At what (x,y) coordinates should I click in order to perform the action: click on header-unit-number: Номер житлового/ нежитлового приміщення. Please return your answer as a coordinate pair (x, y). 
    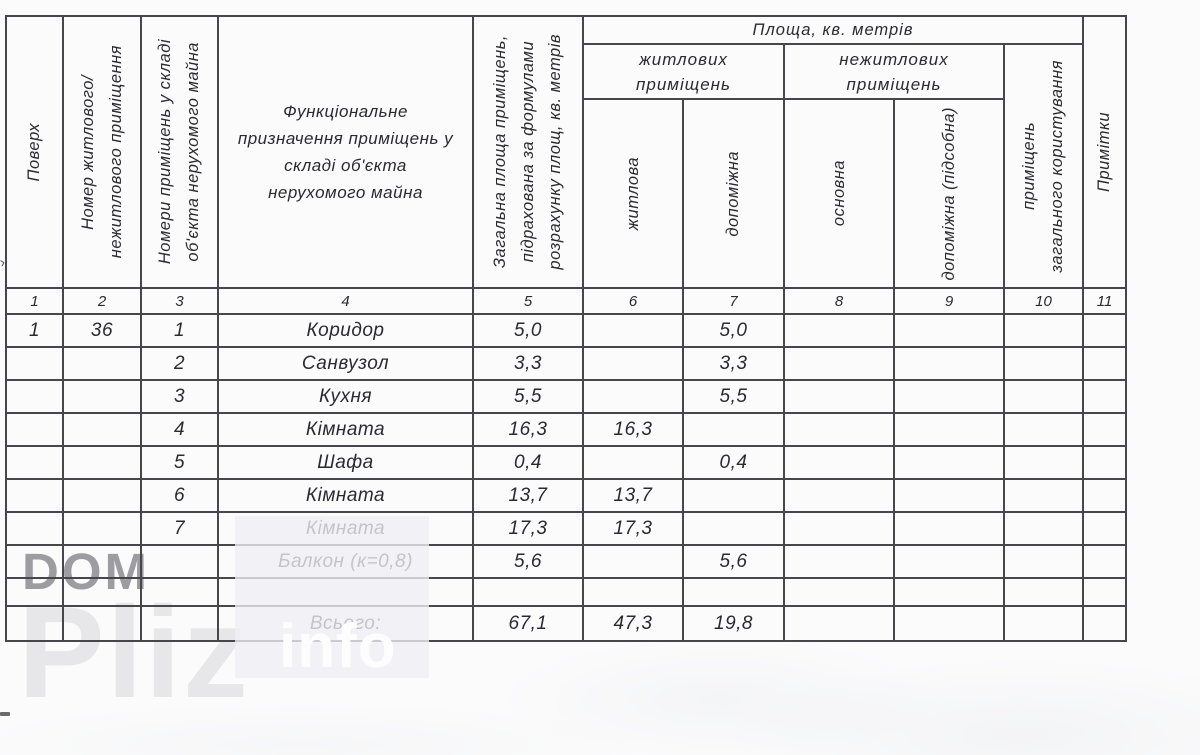
    Looking at the image, I should click on (102, 152).